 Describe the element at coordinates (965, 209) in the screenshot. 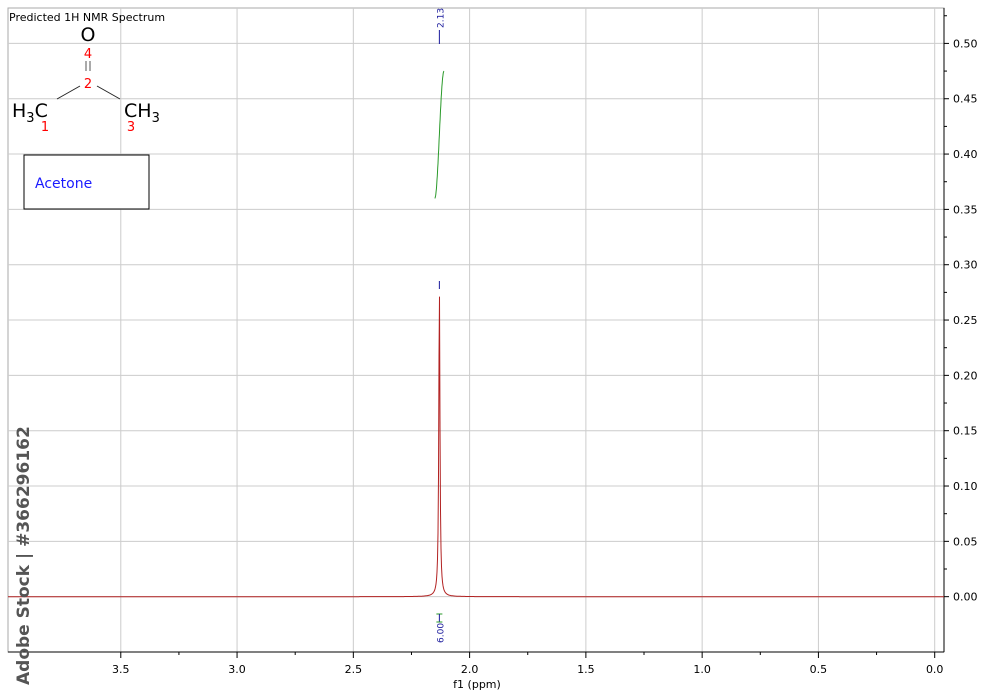

I see `y-tick-label: 0.35` at that location.